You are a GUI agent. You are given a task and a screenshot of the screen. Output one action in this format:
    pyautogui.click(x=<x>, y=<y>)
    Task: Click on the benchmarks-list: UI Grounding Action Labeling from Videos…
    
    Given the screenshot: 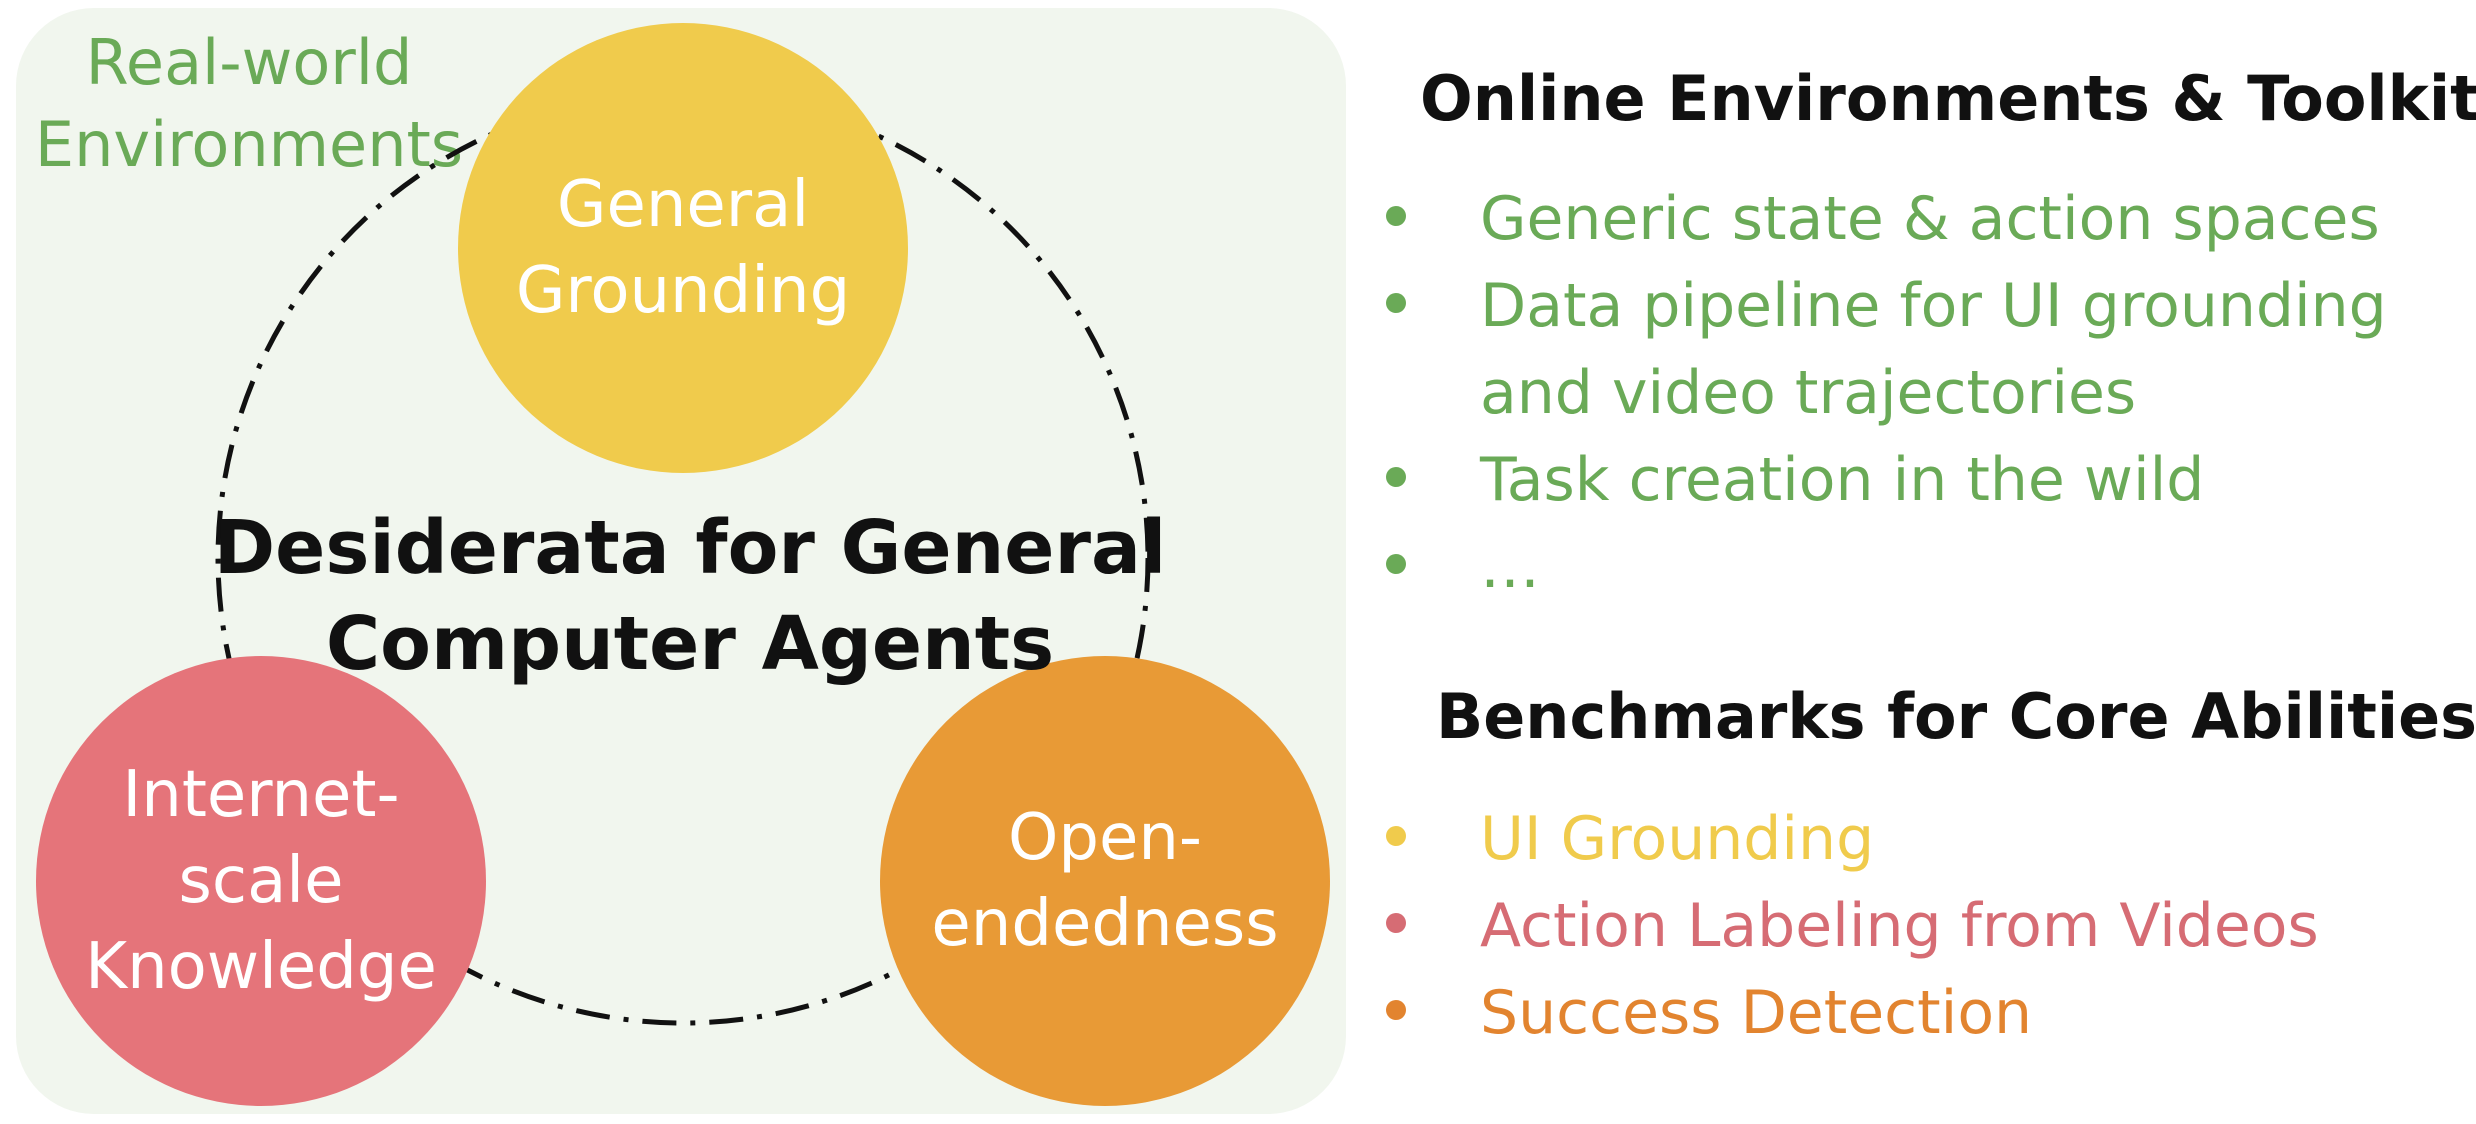 What is the action you would take?
    pyautogui.click(x=1852, y=926)
    